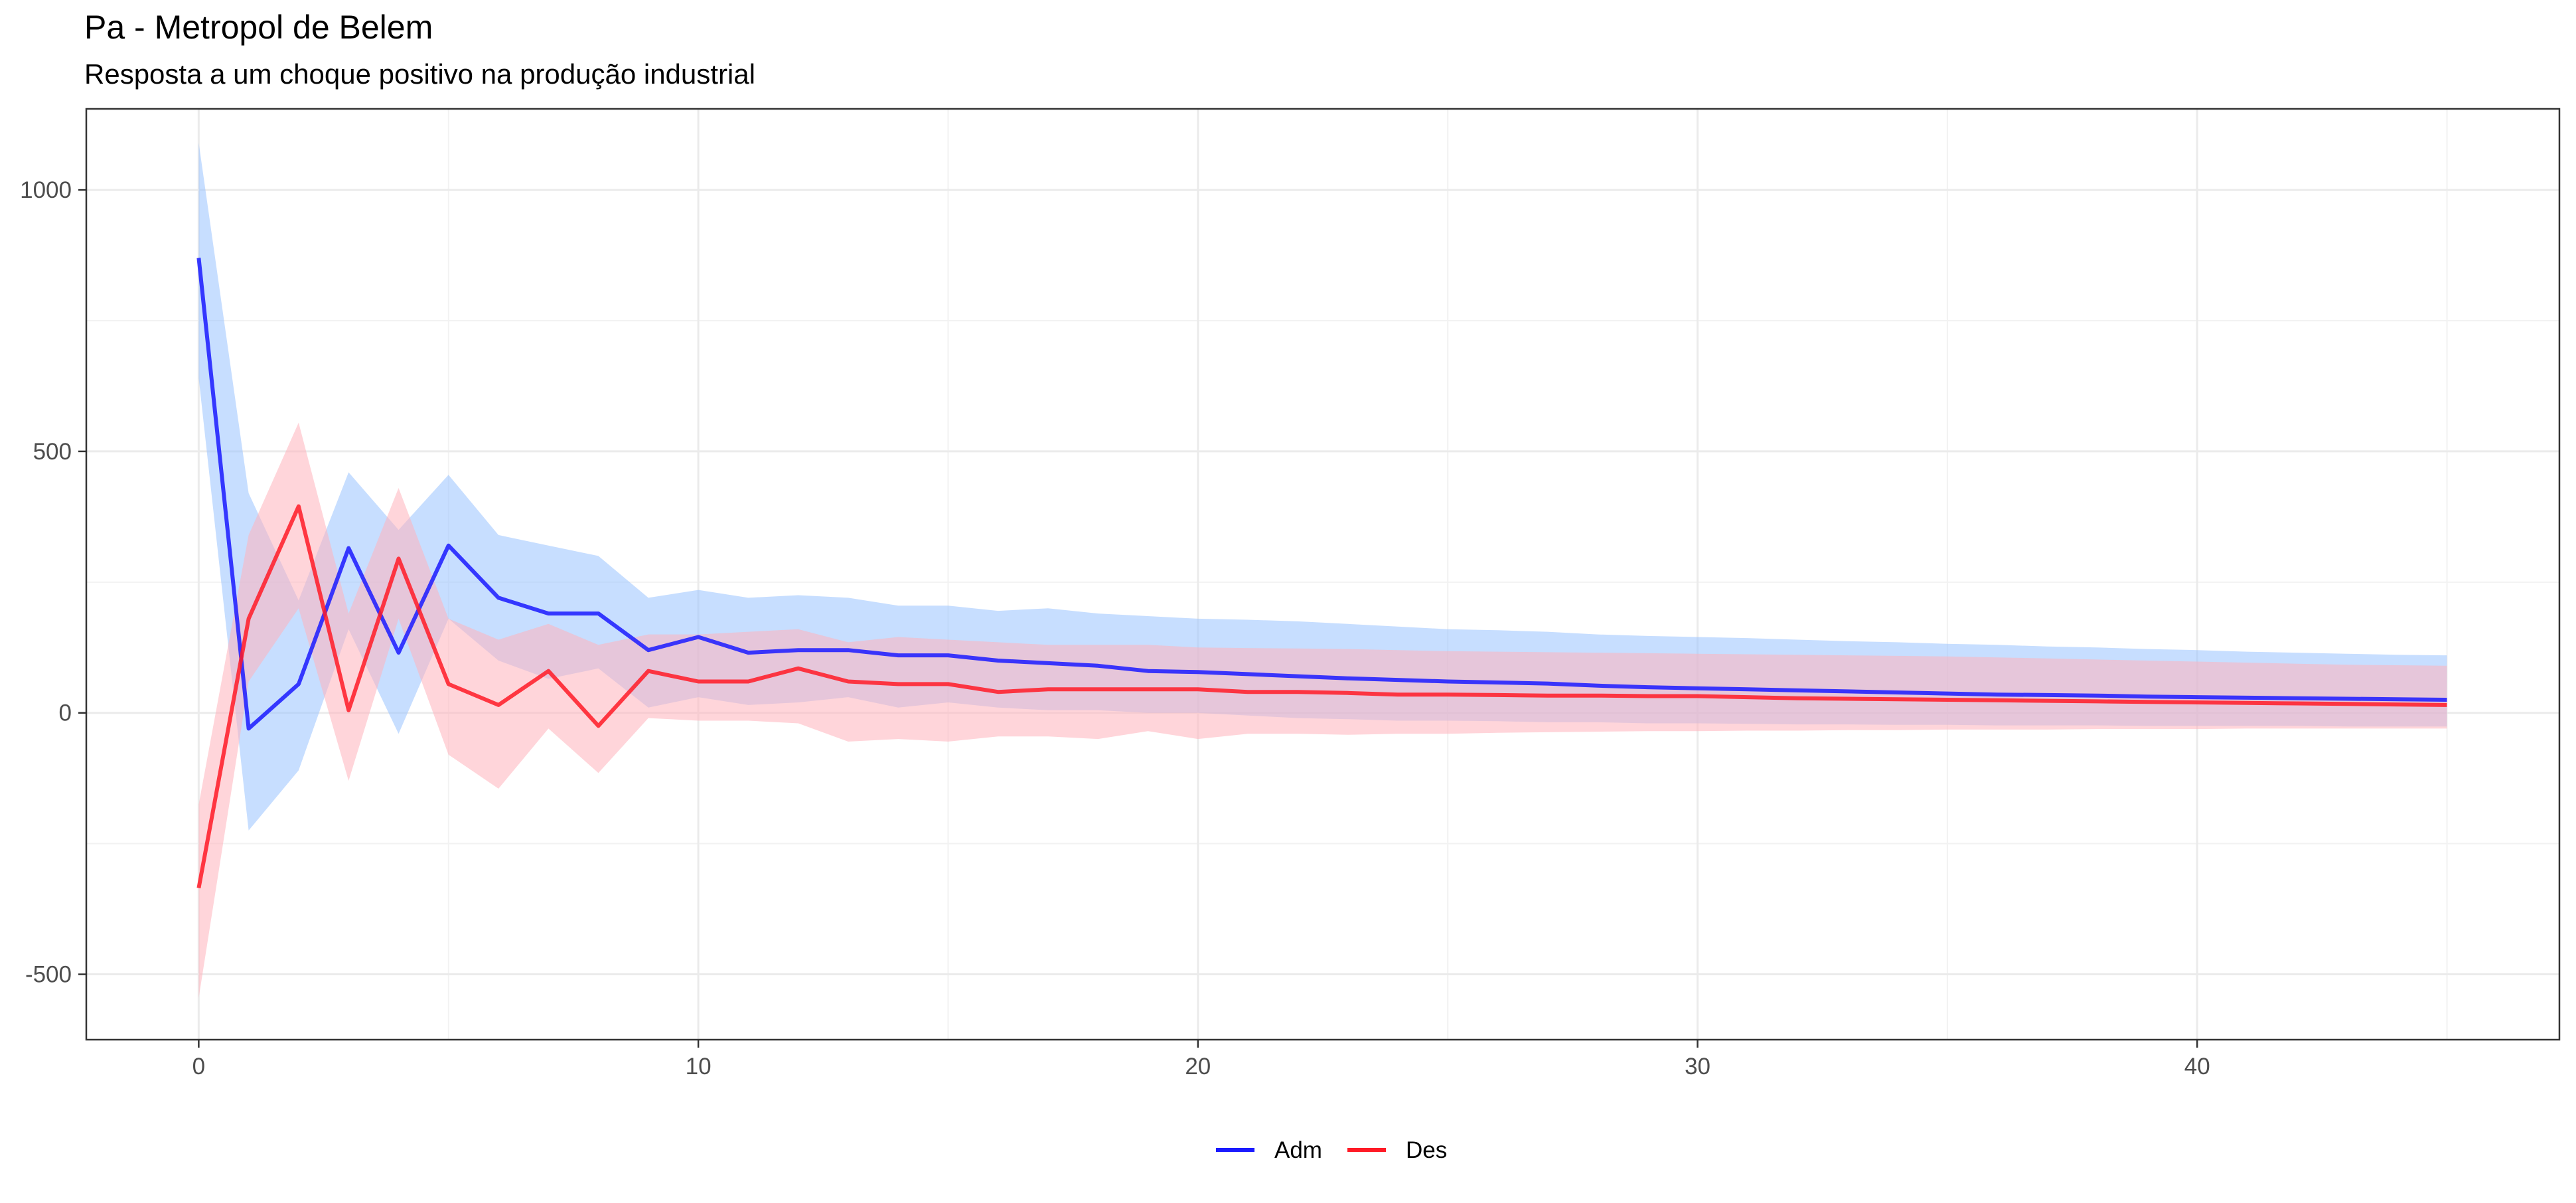 The height and width of the screenshot is (1203, 2576). I want to click on y-tick-label: 1000, so click(46, 190).